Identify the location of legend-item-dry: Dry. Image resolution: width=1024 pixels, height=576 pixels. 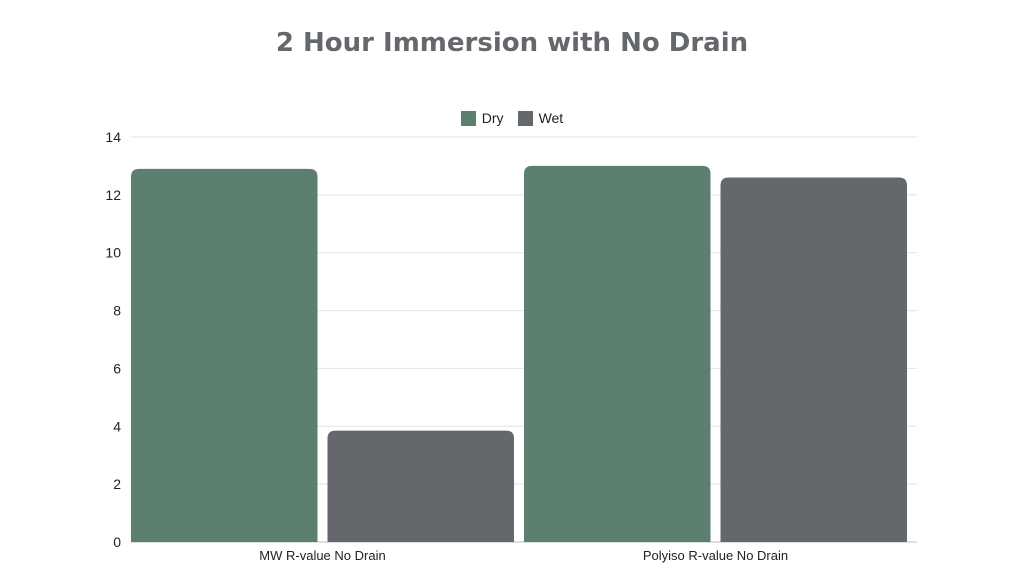
(482, 118).